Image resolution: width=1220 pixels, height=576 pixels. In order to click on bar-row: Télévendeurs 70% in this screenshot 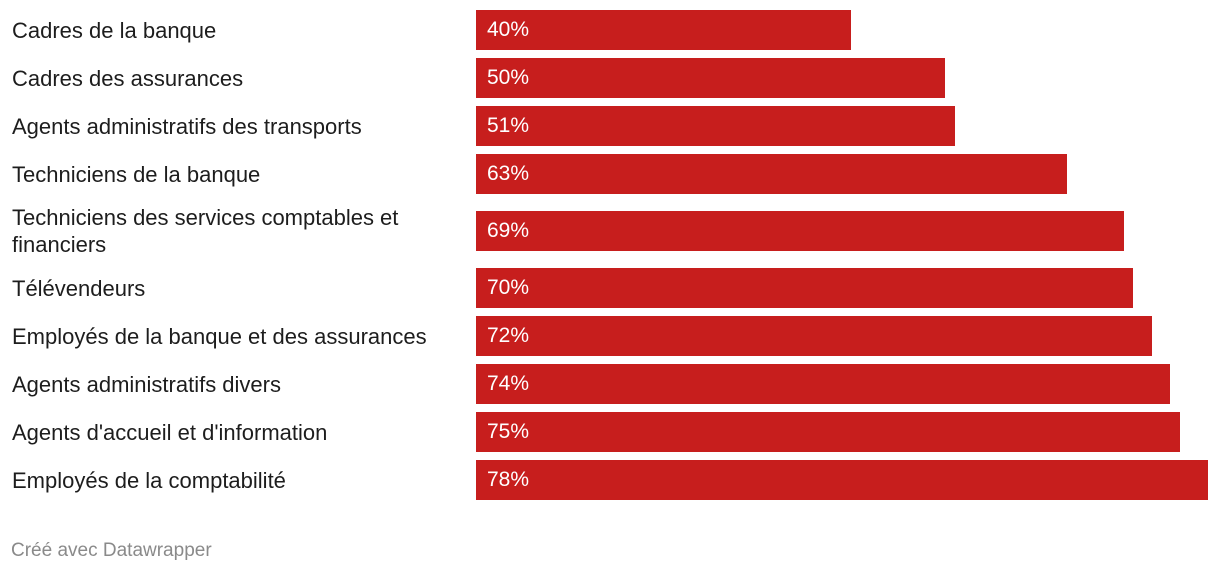, I will do `click(610, 288)`.